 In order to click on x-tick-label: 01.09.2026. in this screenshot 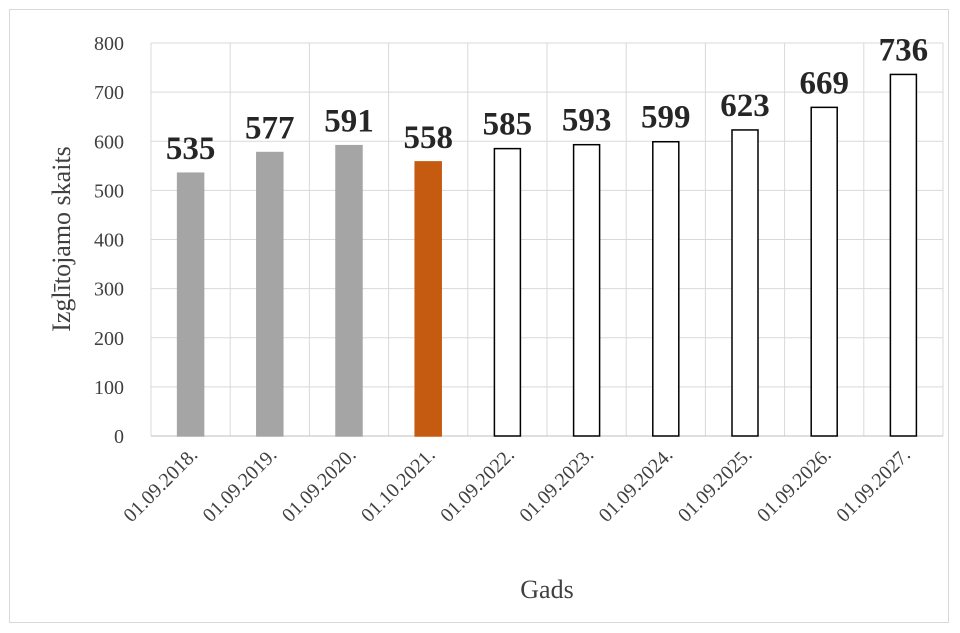, I will do `click(794, 485)`.